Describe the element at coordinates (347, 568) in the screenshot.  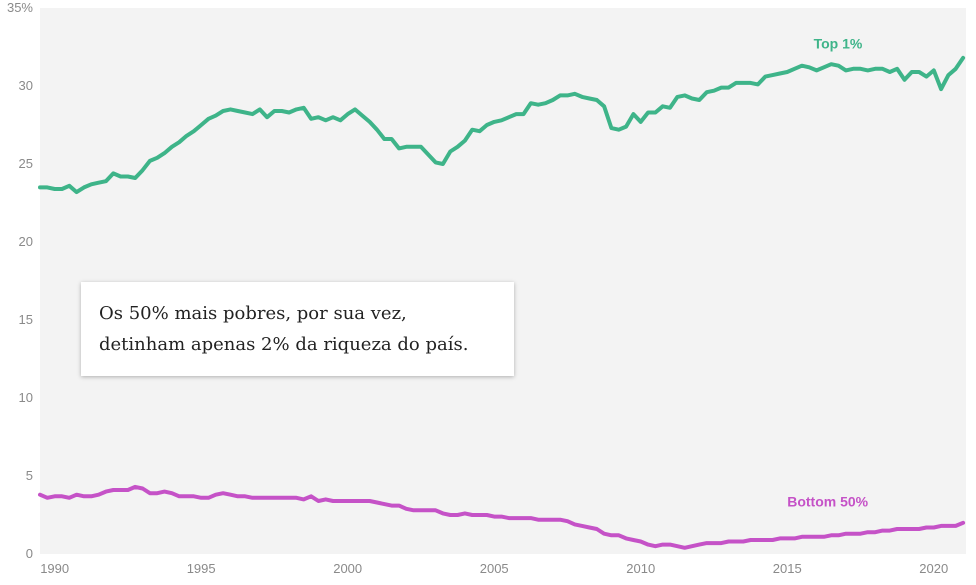
I see `x-tick-label: 2000` at that location.